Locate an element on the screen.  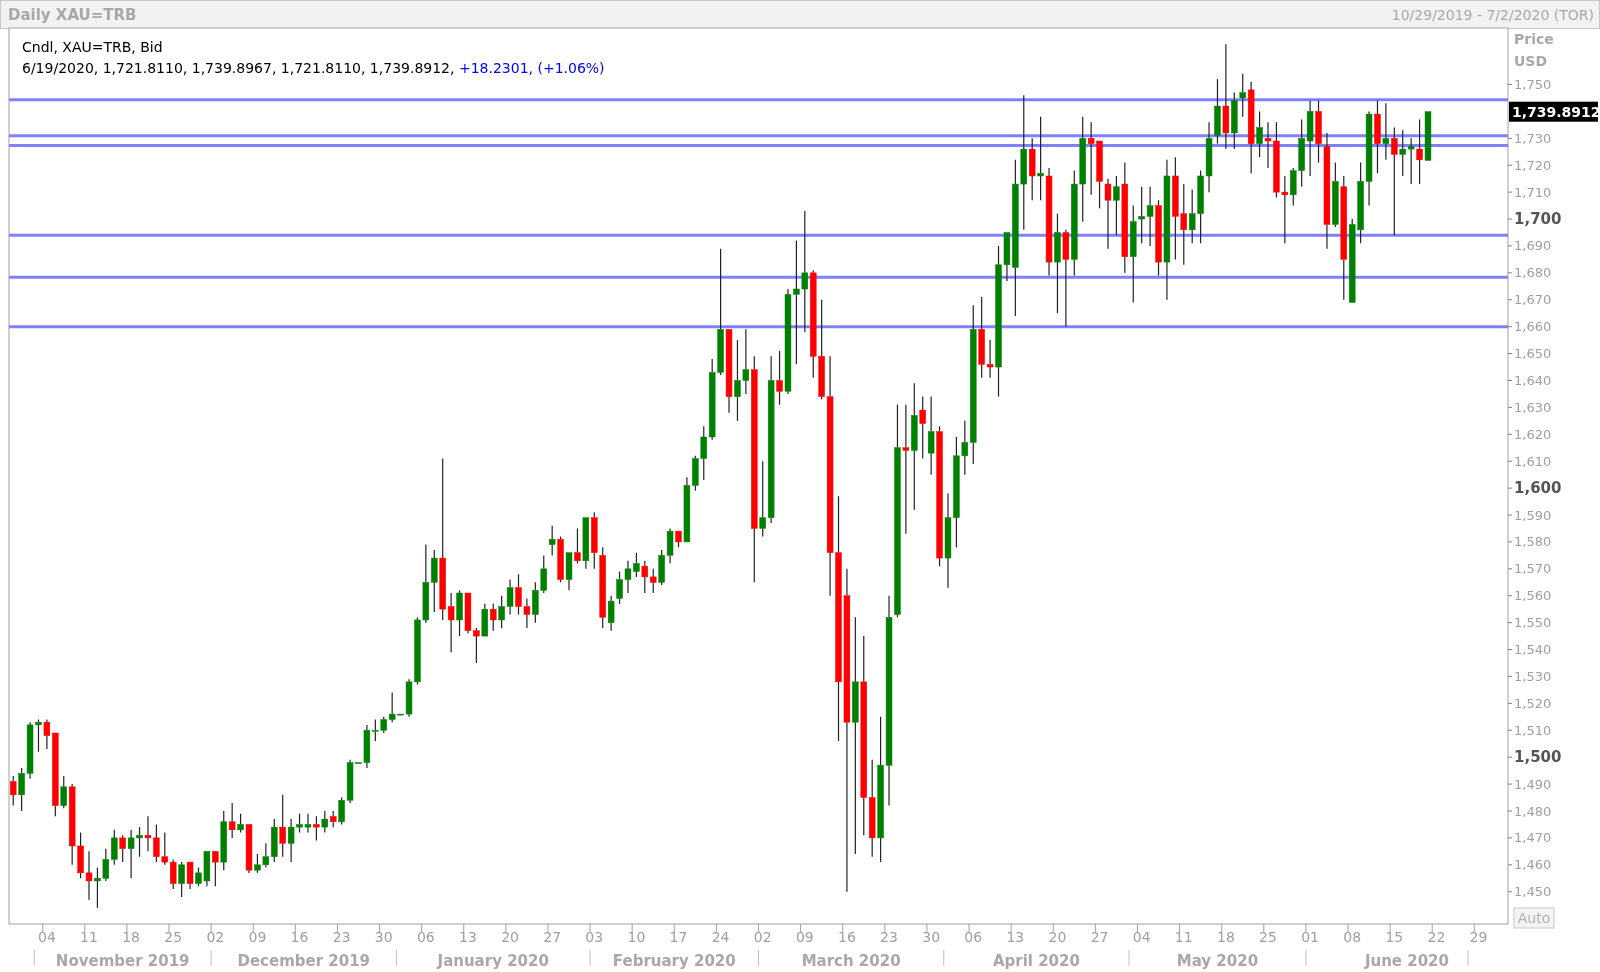
y-tick-label: 1,560 is located at coordinates (1533, 596).